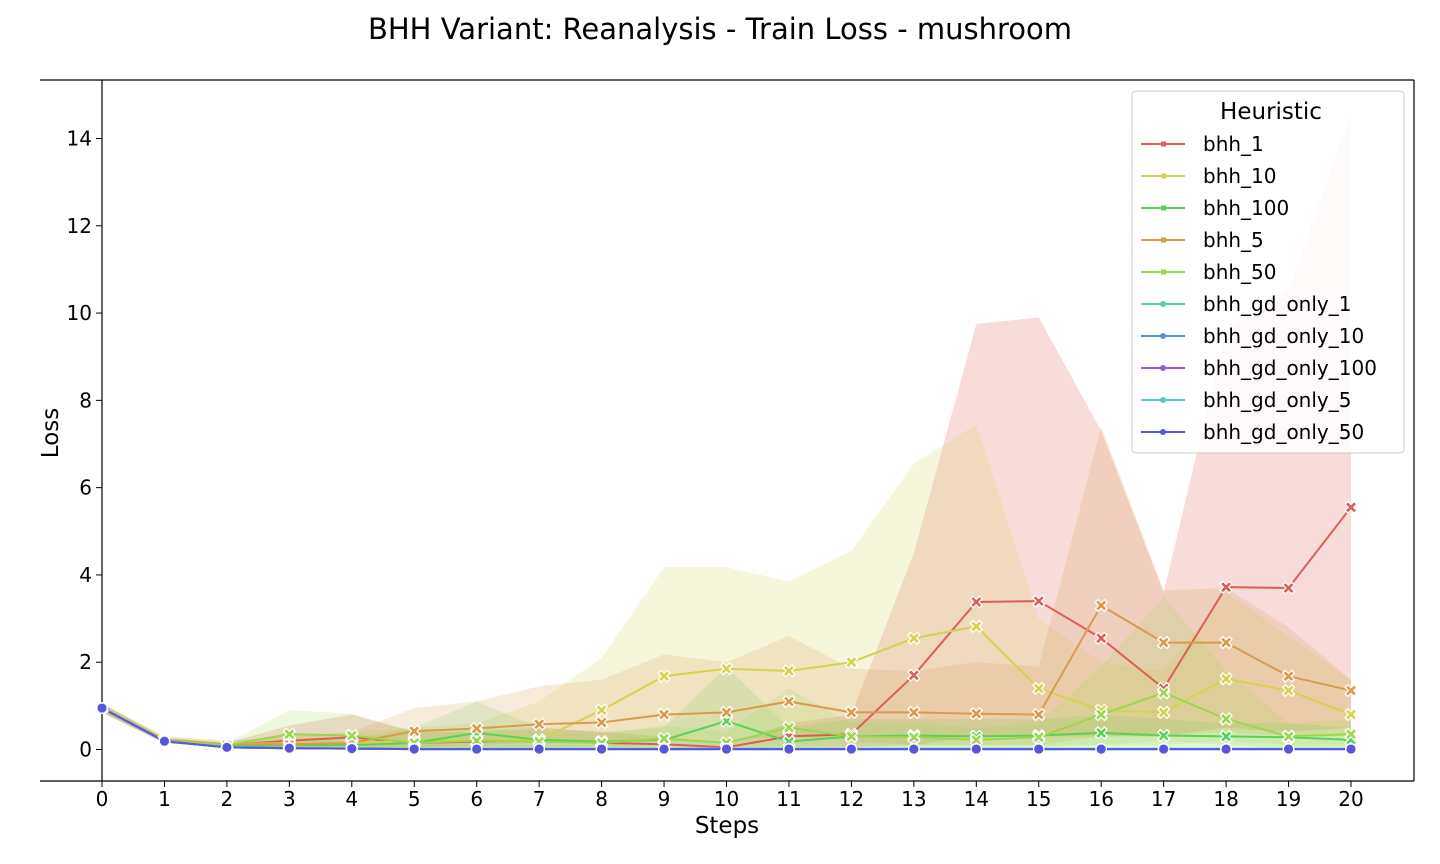  What do you see at coordinates (102, 799) in the screenshot?
I see `x-tick-label: 0` at bounding box center [102, 799].